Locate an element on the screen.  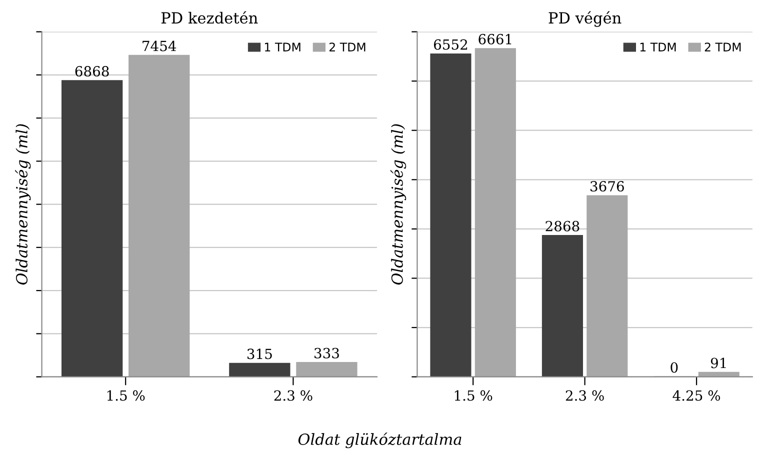
chart-title: PD kezdetén is located at coordinates (209, 17).